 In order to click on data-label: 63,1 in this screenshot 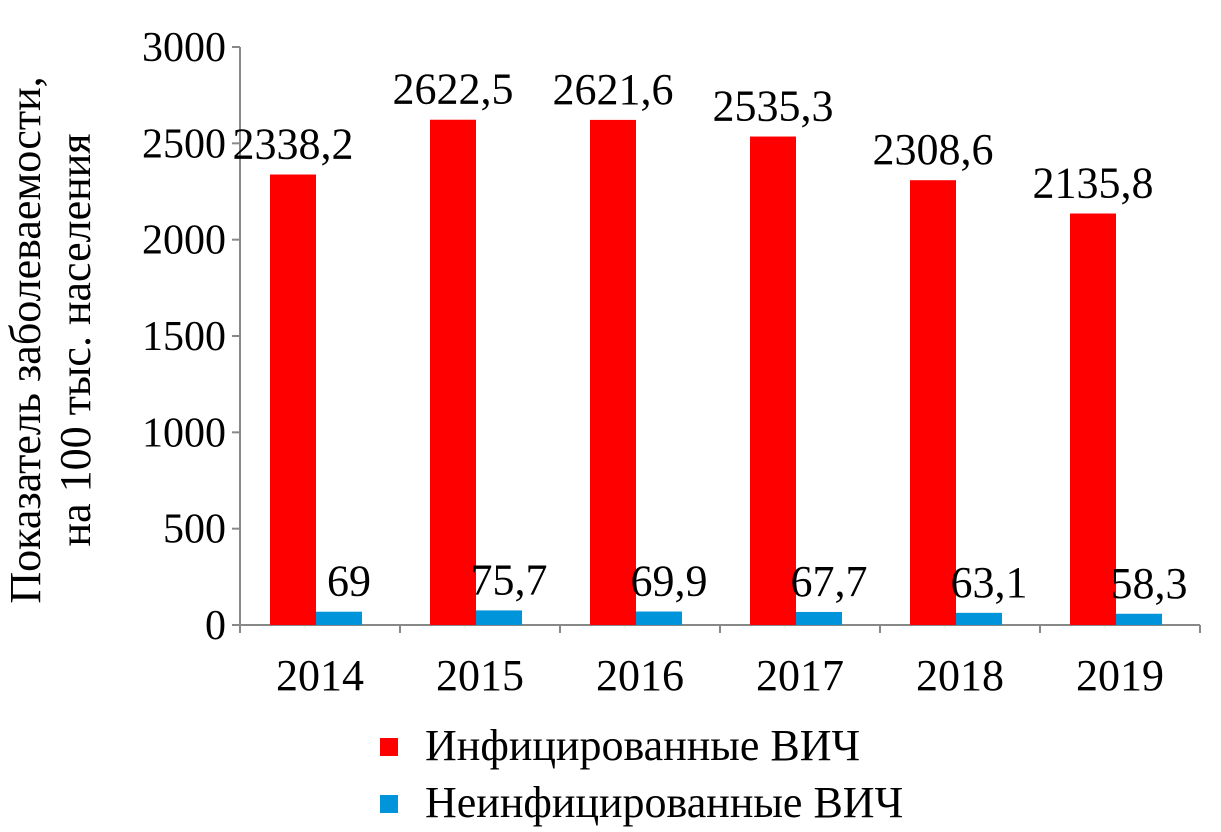, I will do `click(989, 582)`.